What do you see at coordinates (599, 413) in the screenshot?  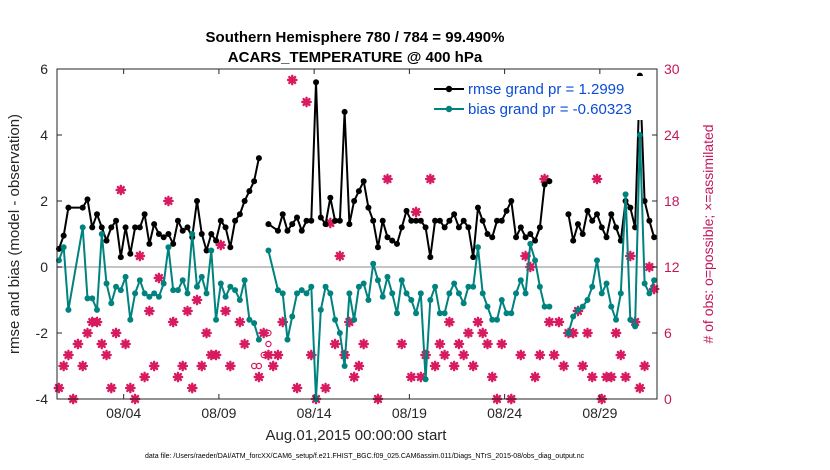 I see `x-tick-label: 08/29` at bounding box center [599, 413].